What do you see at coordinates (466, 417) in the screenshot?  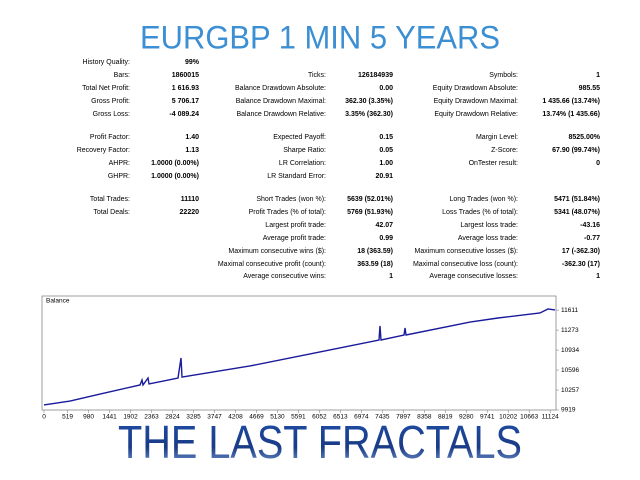 I see `x-tick-label: 9280` at bounding box center [466, 417].